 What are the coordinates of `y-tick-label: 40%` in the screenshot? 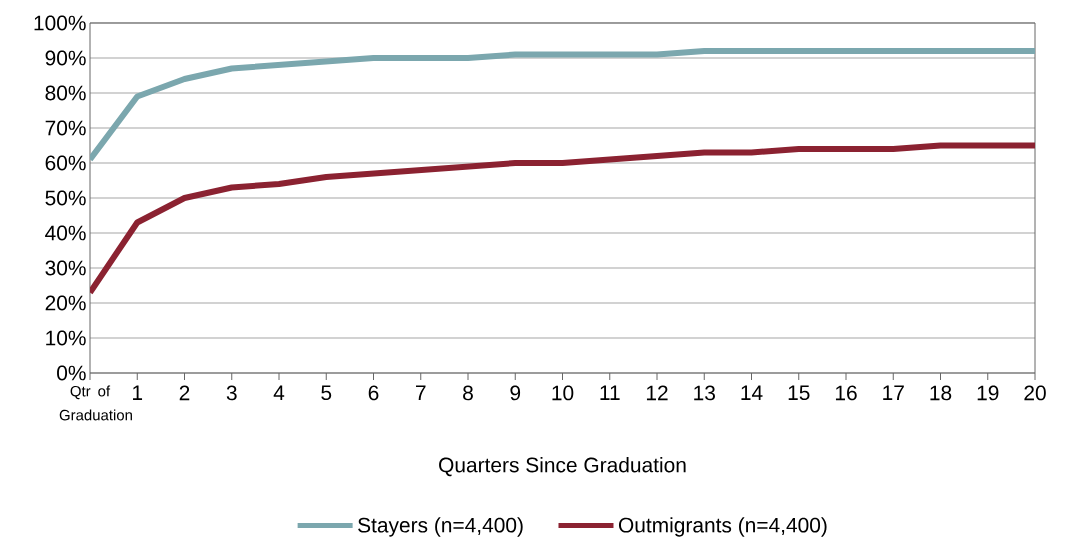 It's located at (65, 233).